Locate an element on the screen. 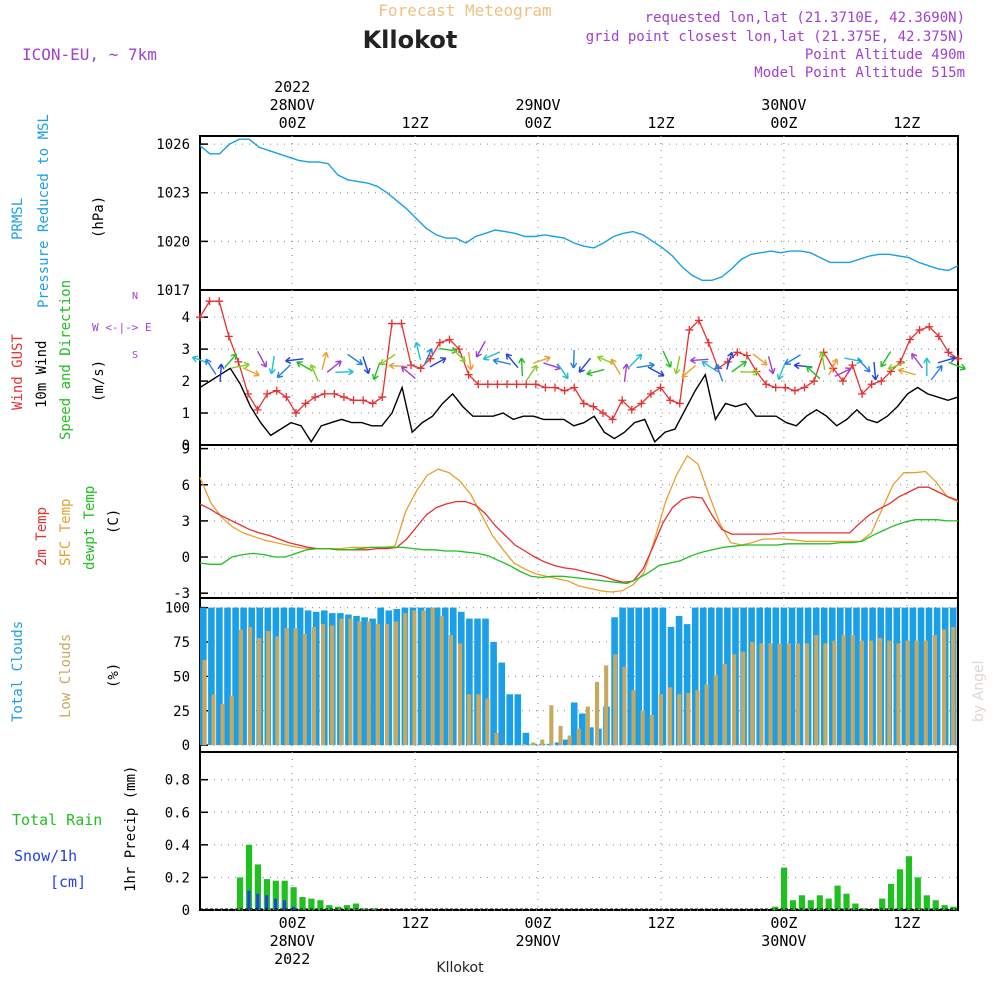 This screenshot has width=1000, height=1000. snow-bar is located at coordinates (293, 908).